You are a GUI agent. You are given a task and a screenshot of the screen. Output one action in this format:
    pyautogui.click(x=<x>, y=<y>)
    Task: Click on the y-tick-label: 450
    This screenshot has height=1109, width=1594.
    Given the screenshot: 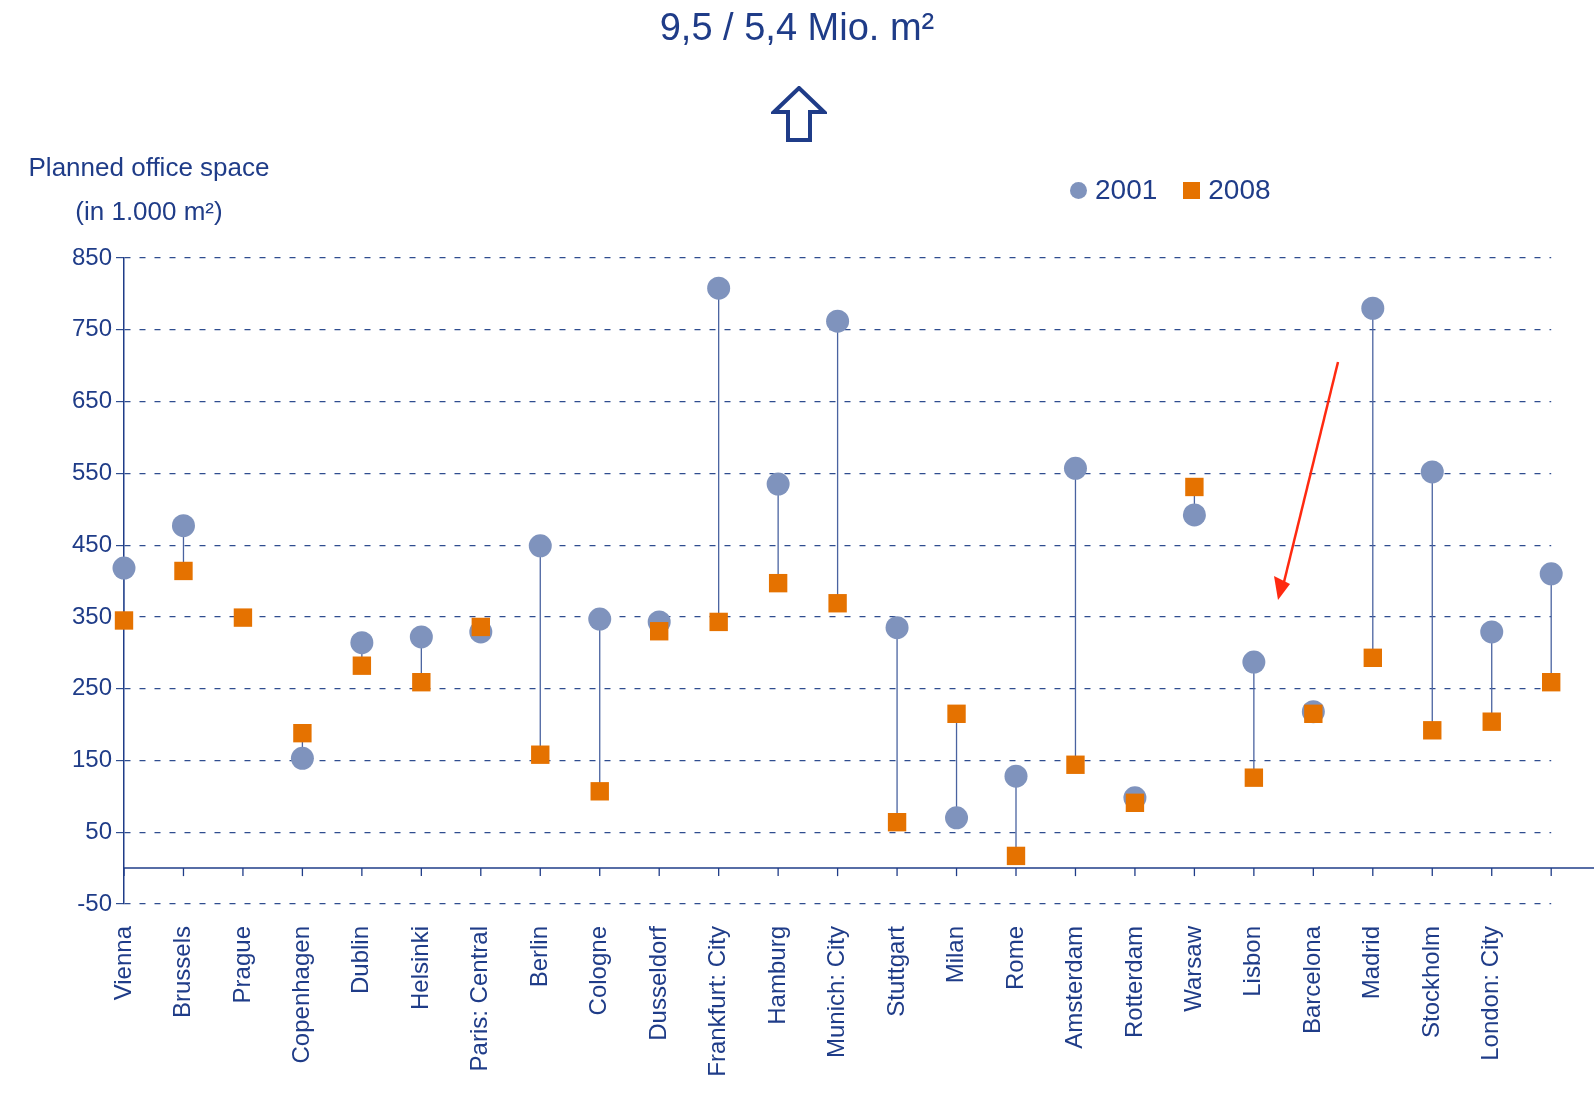 What is the action you would take?
    pyautogui.click(x=91, y=543)
    